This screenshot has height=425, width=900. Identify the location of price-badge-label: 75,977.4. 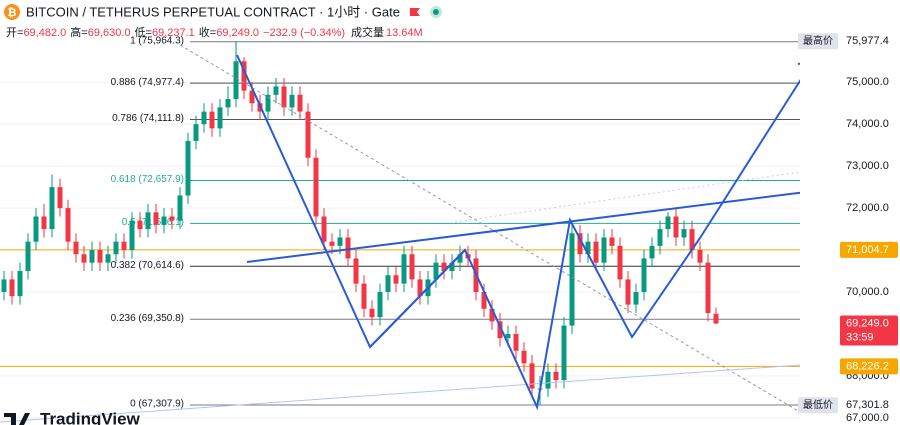
(867, 41).